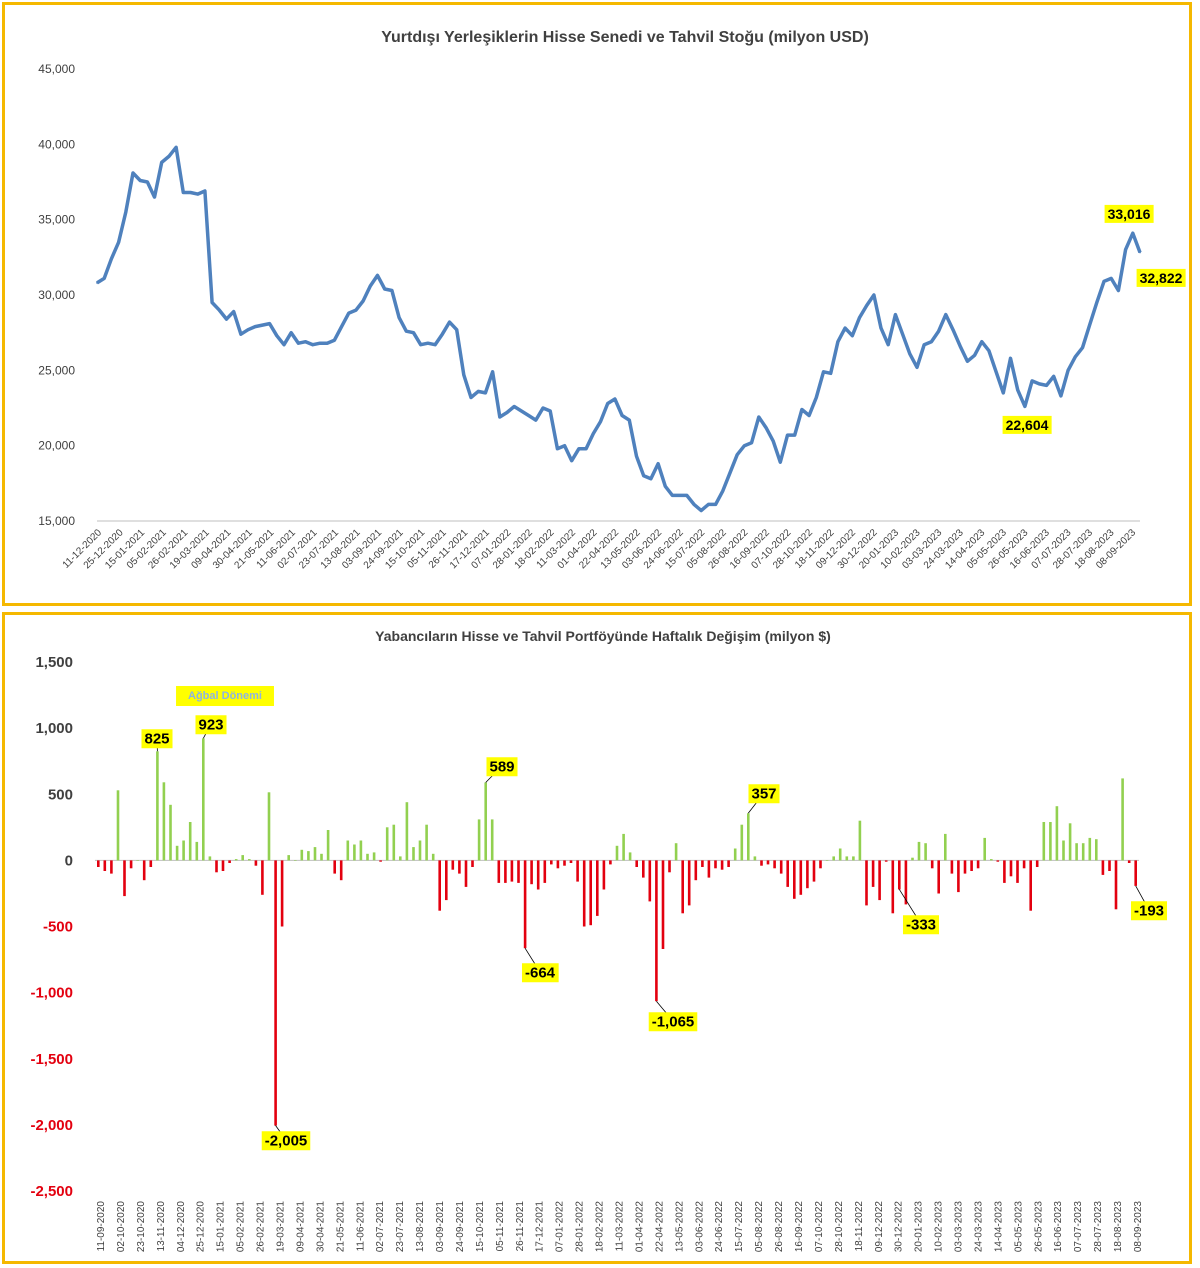 The width and height of the screenshot is (1200, 1268). What do you see at coordinates (69, 860) in the screenshot?
I see `y-tick-label: 0` at bounding box center [69, 860].